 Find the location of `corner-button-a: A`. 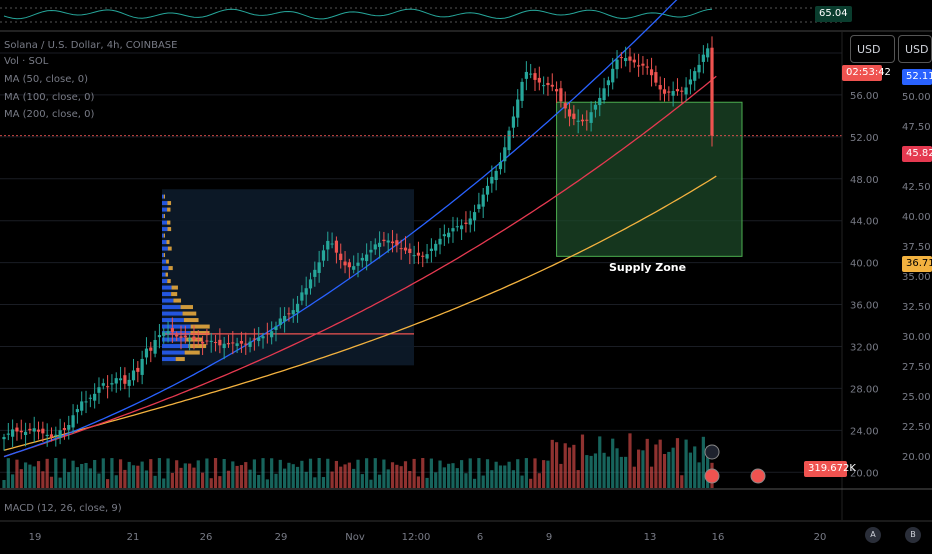

corner-button-a: A is located at coordinates (873, 535).